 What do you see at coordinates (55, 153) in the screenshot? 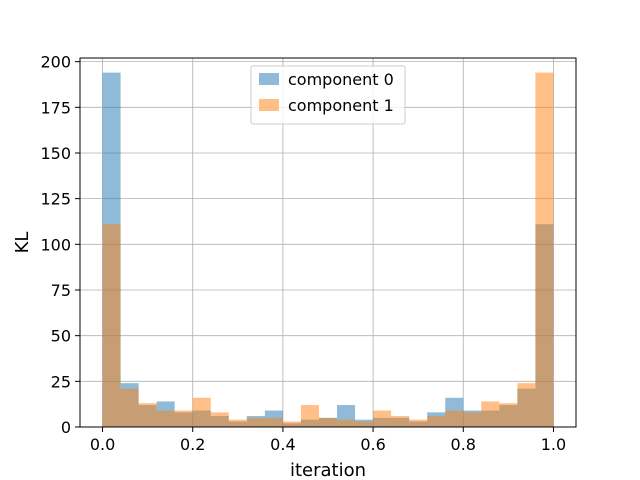
I see `y-tick-label-6: 150` at bounding box center [55, 153].